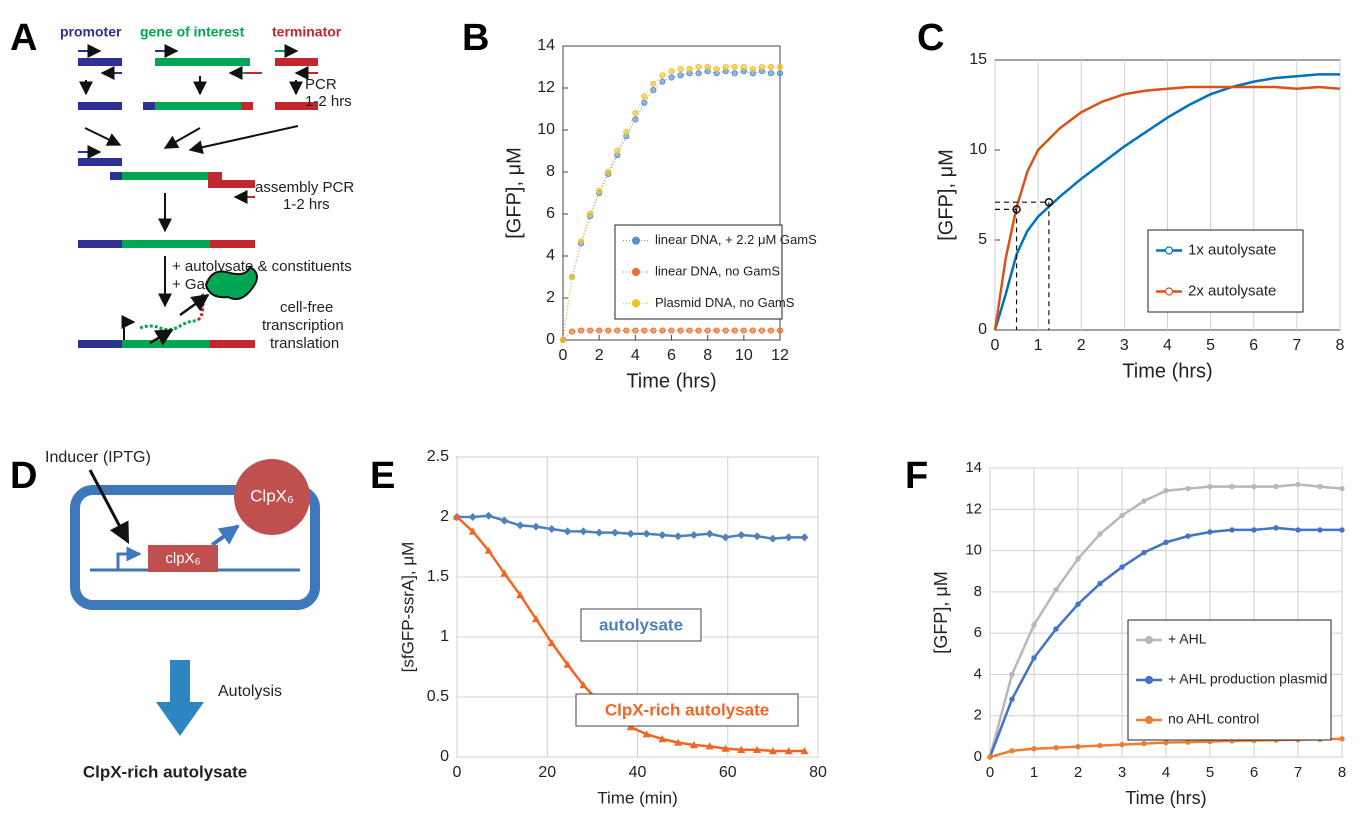 Image resolution: width=1363 pixels, height=832 pixels. I want to click on y-tick-label: 8, so click(978, 591).